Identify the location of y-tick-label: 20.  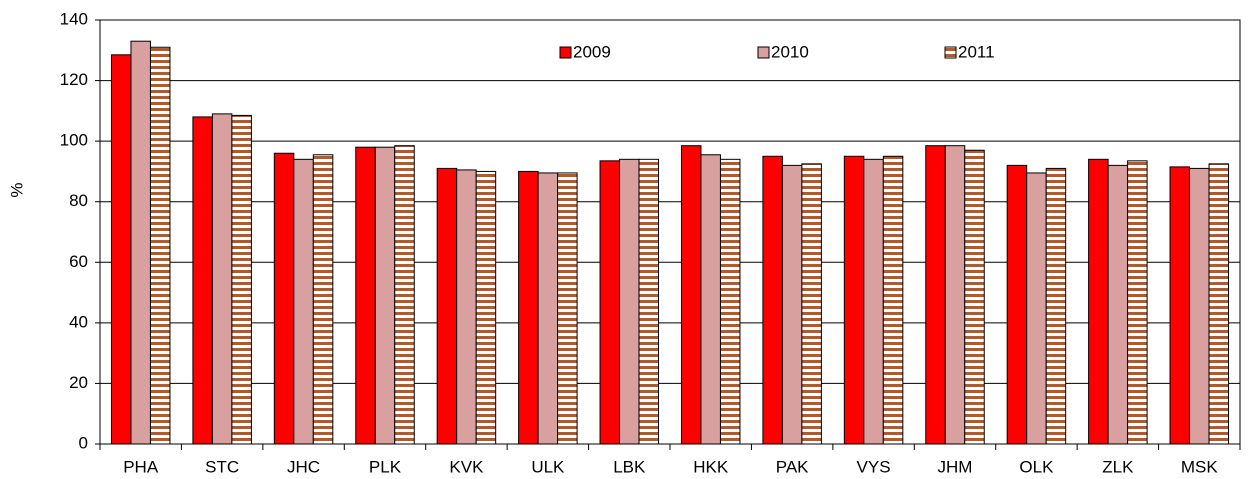
(78, 382).